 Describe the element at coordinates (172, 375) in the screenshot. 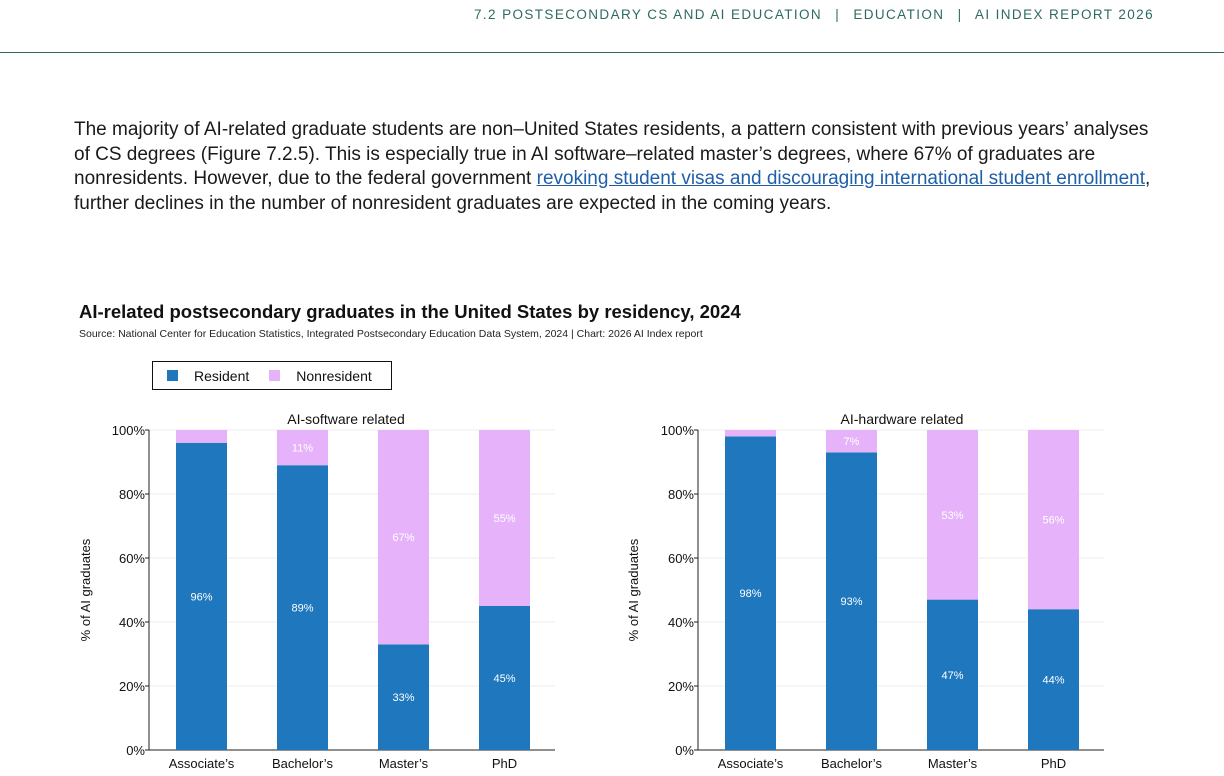

I see `legend-swatch-resident` at that location.